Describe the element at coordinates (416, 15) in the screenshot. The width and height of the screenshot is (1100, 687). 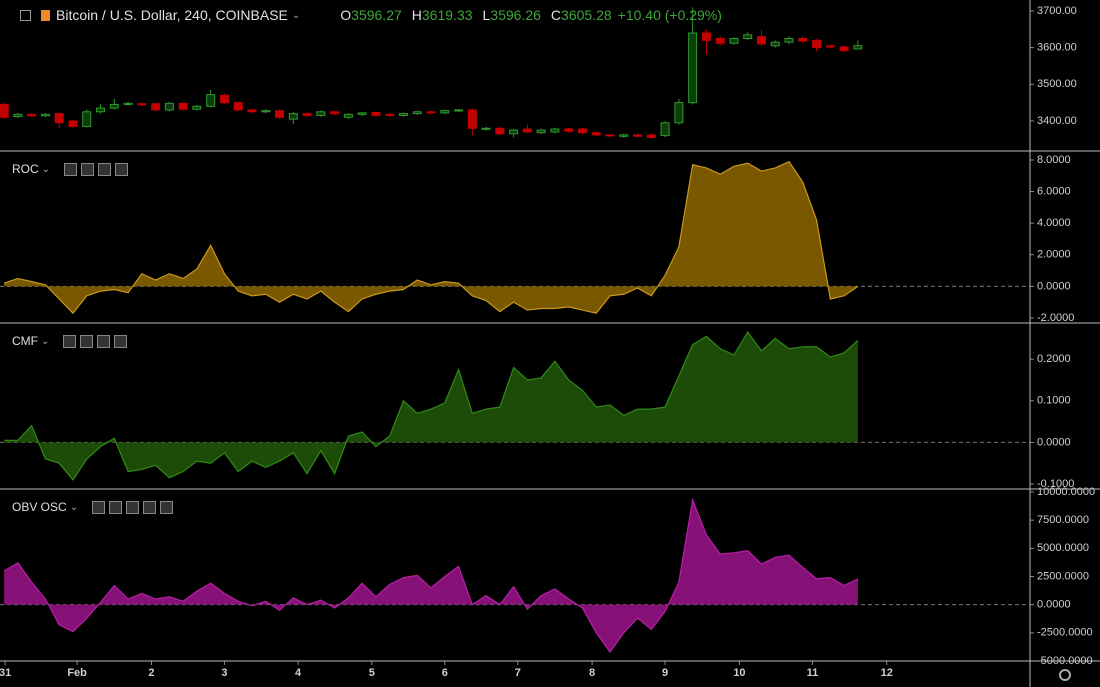
I see `high-label: H` at that location.